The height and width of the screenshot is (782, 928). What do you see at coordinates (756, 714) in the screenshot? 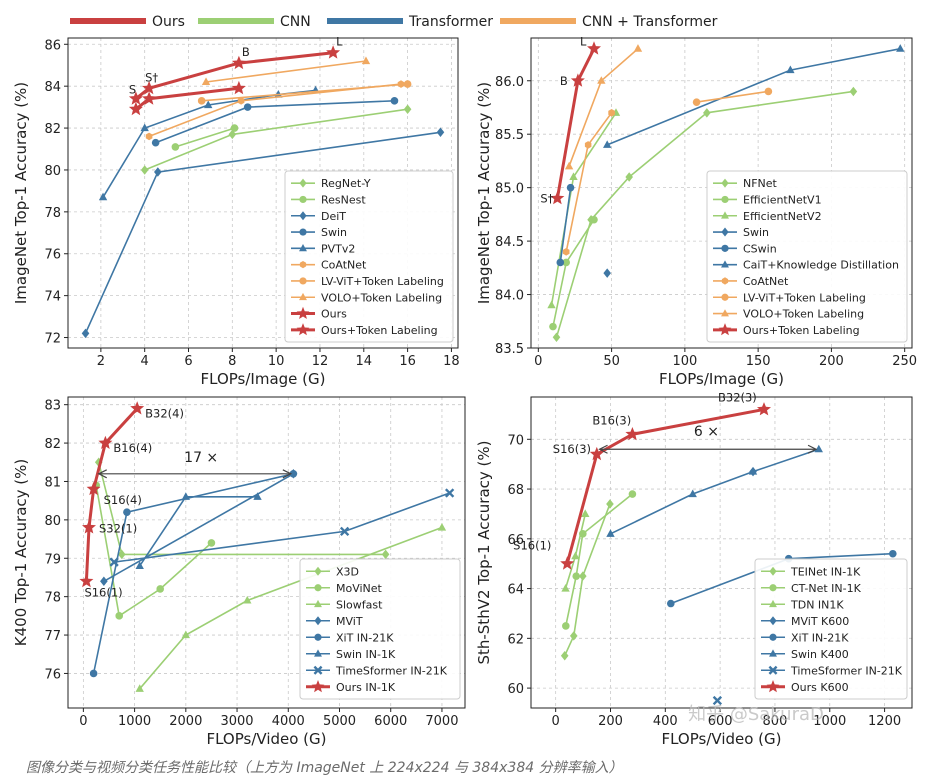
I see `watermark: 知乎 @SakuraD` at bounding box center [756, 714].